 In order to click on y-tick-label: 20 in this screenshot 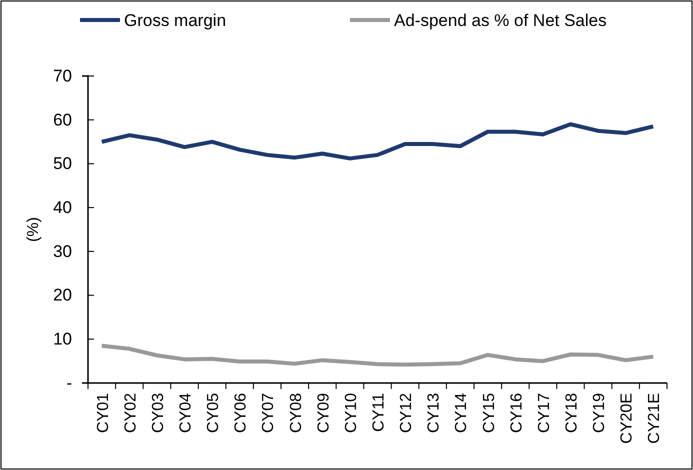, I will do `click(62, 295)`.